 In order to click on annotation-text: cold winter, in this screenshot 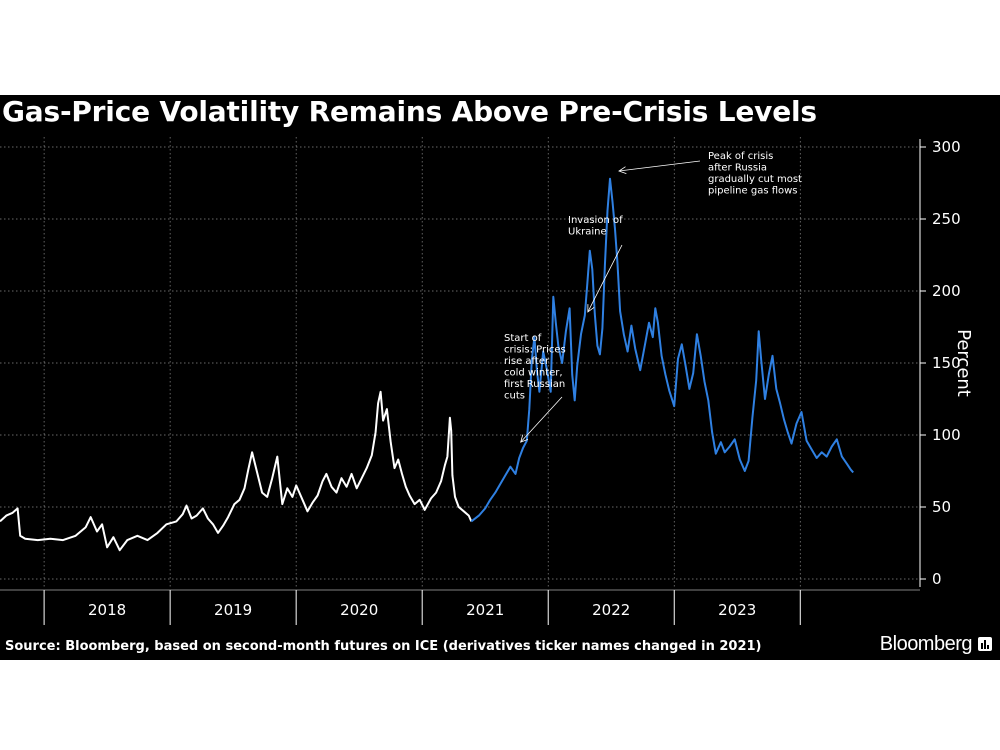, I will do `click(533, 373)`.